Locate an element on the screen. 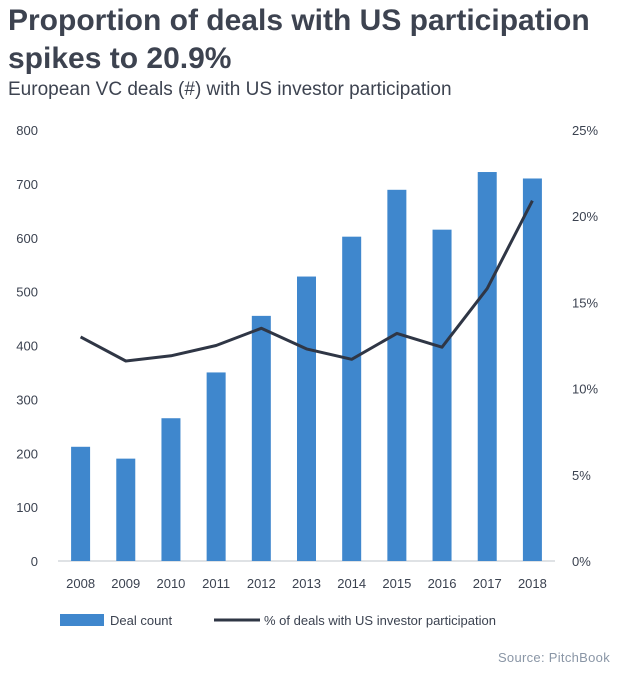  legend-label: Deal count is located at coordinates (141, 620).